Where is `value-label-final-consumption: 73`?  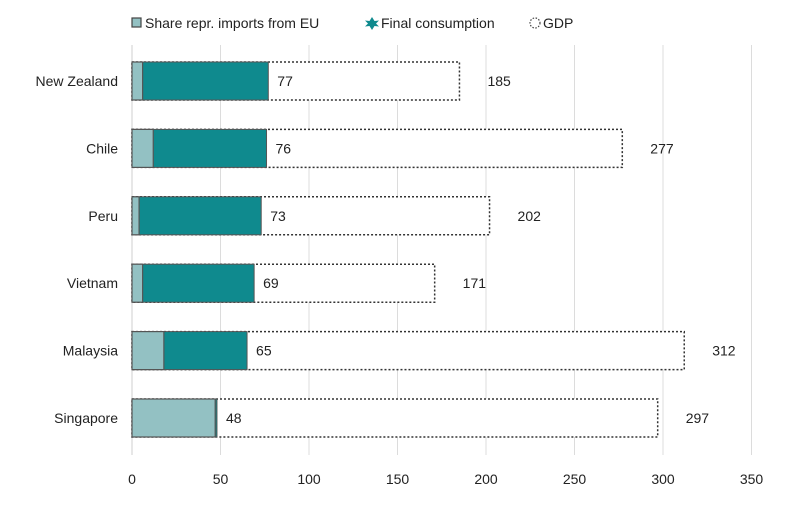 value-label-final-consumption: 73 is located at coordinates (278, 216).